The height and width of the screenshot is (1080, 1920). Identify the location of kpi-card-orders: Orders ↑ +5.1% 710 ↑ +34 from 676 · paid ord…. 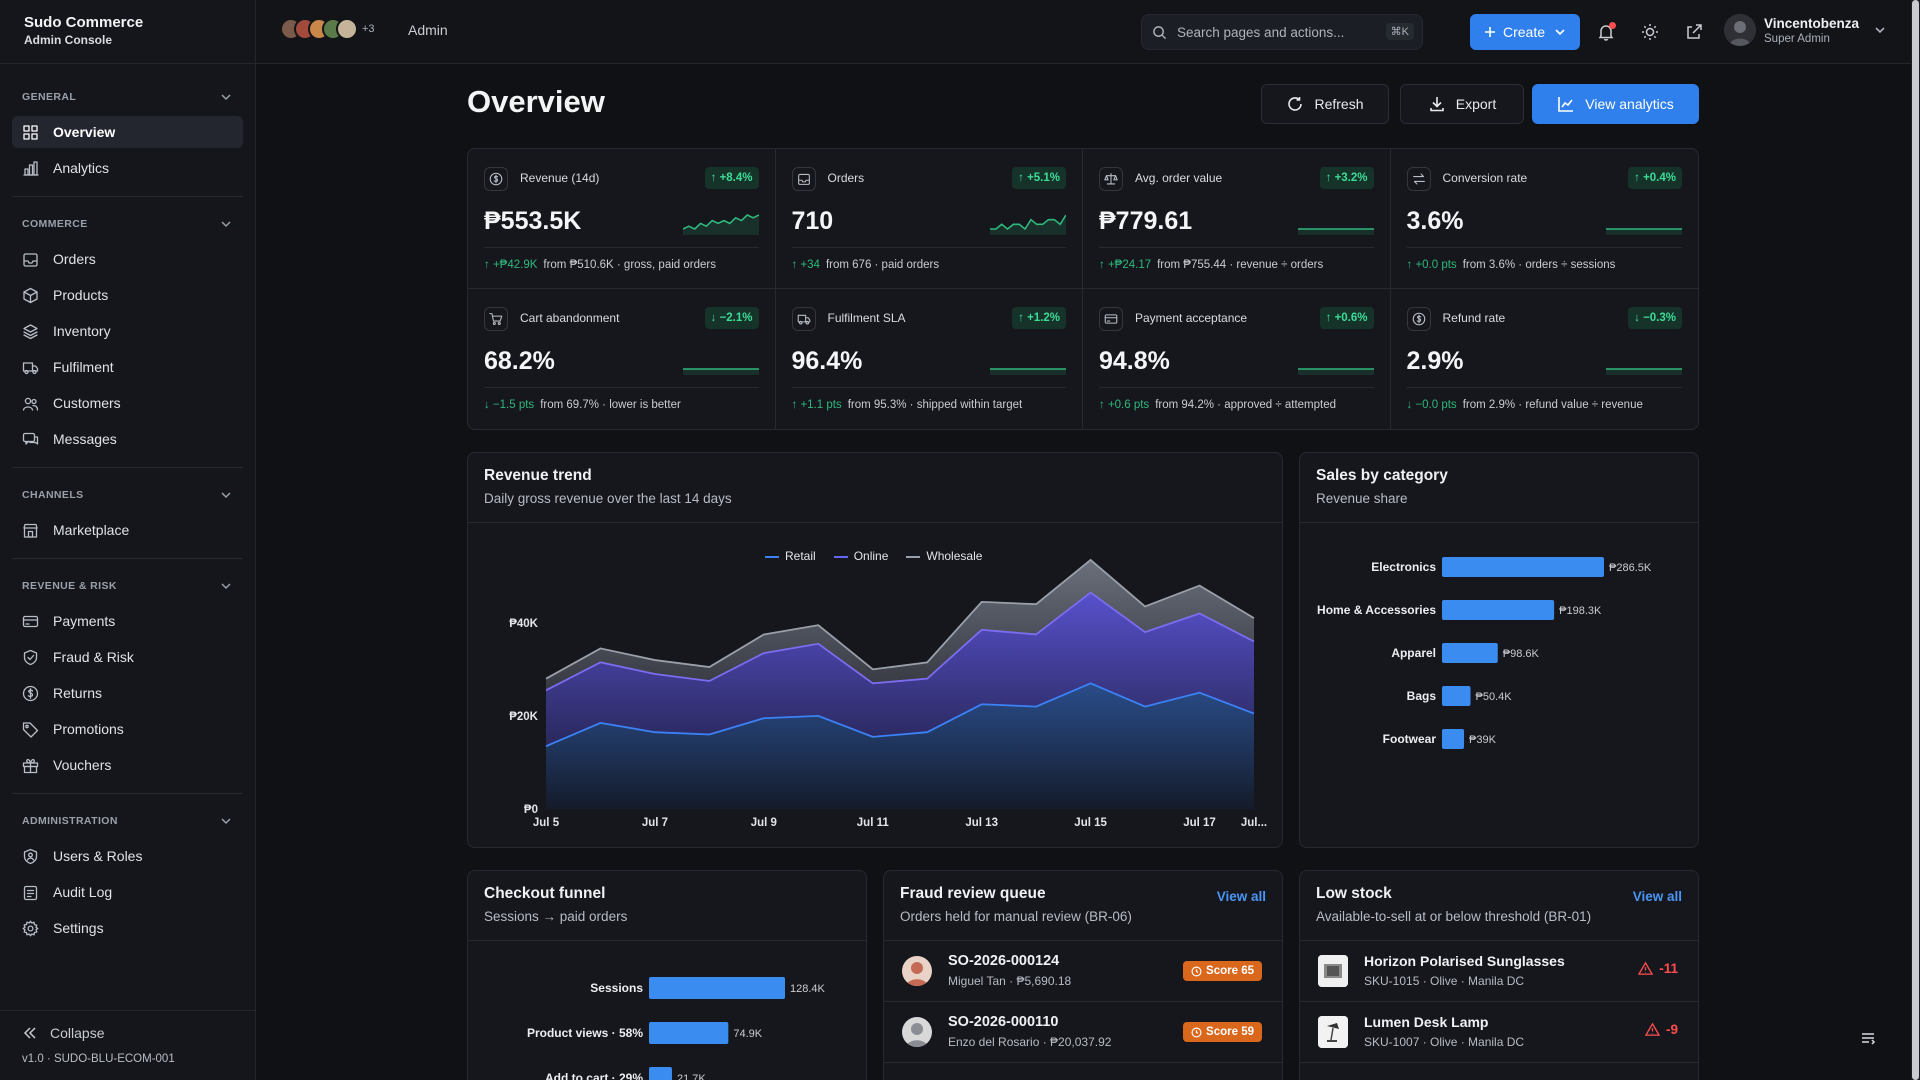
(929, 219).